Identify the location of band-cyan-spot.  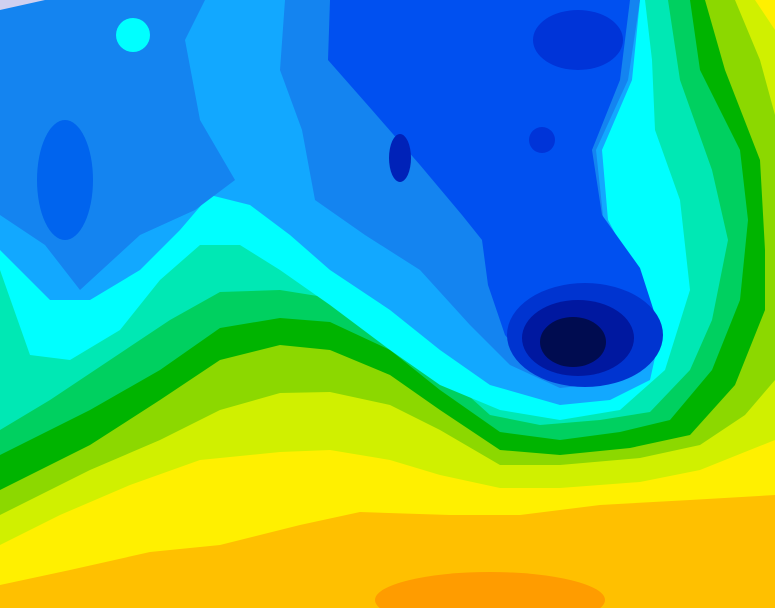
(133, 35).